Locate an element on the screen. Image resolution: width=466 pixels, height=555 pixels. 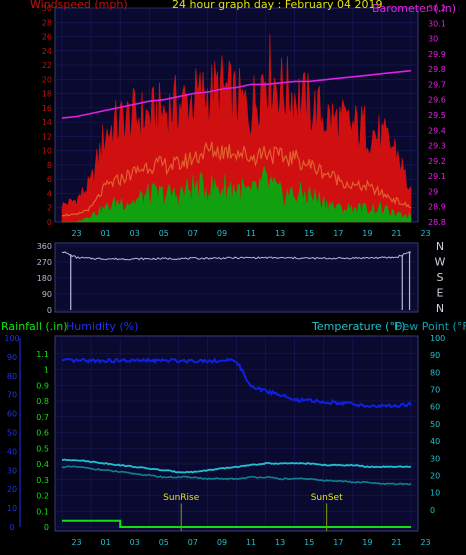
humidity-y-tick: 60 is located at coordinates (12, 414).